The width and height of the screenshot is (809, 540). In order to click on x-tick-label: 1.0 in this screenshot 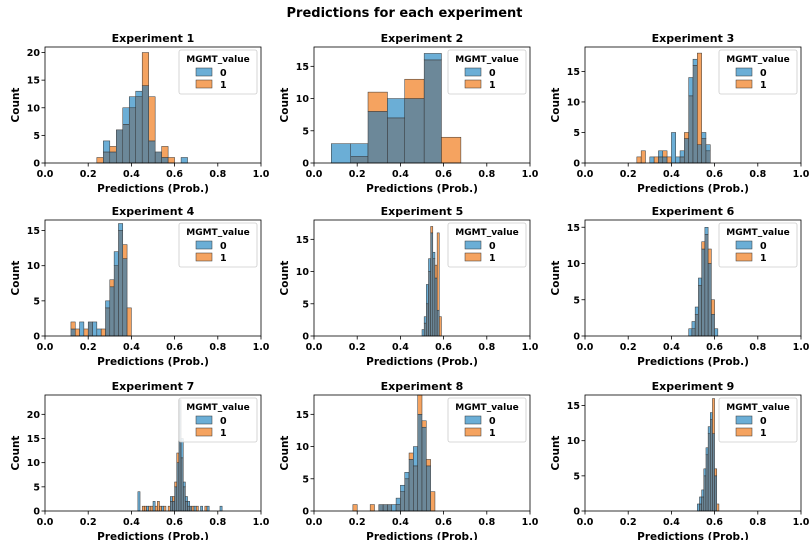, I will do `click(801, 347)`.